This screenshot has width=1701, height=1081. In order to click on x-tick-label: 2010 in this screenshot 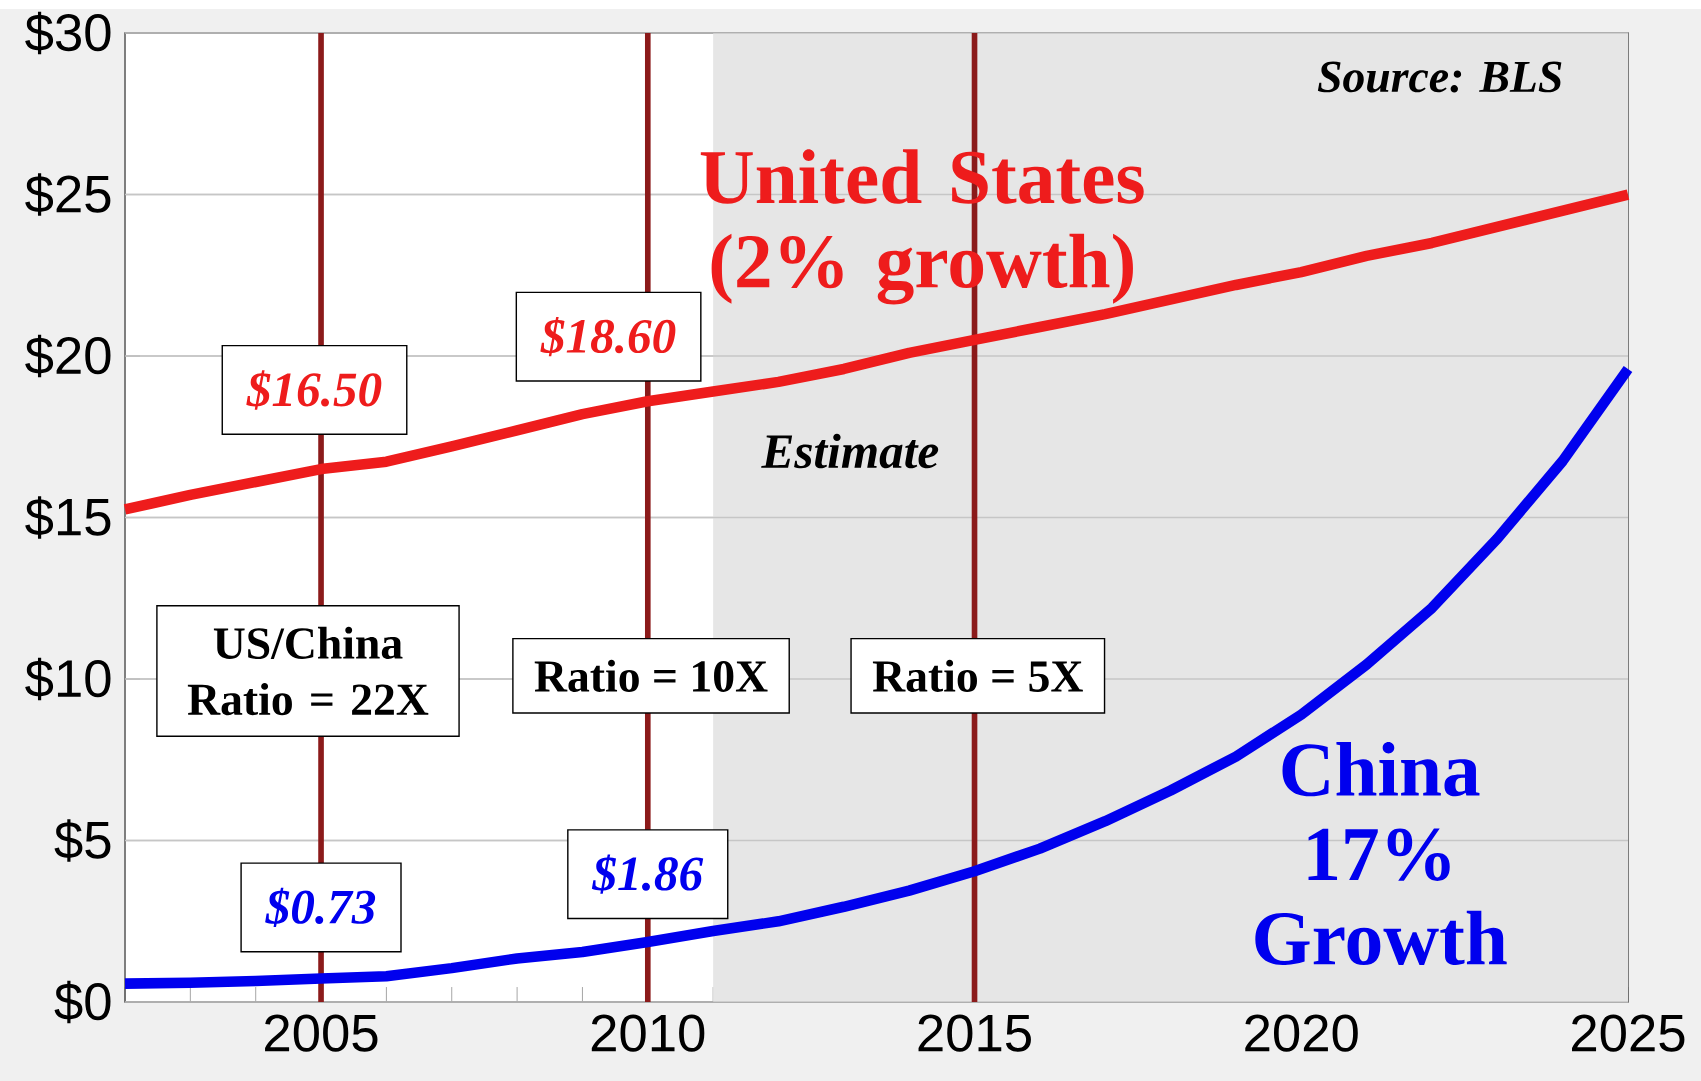, I will do `click(648, 1033)`.